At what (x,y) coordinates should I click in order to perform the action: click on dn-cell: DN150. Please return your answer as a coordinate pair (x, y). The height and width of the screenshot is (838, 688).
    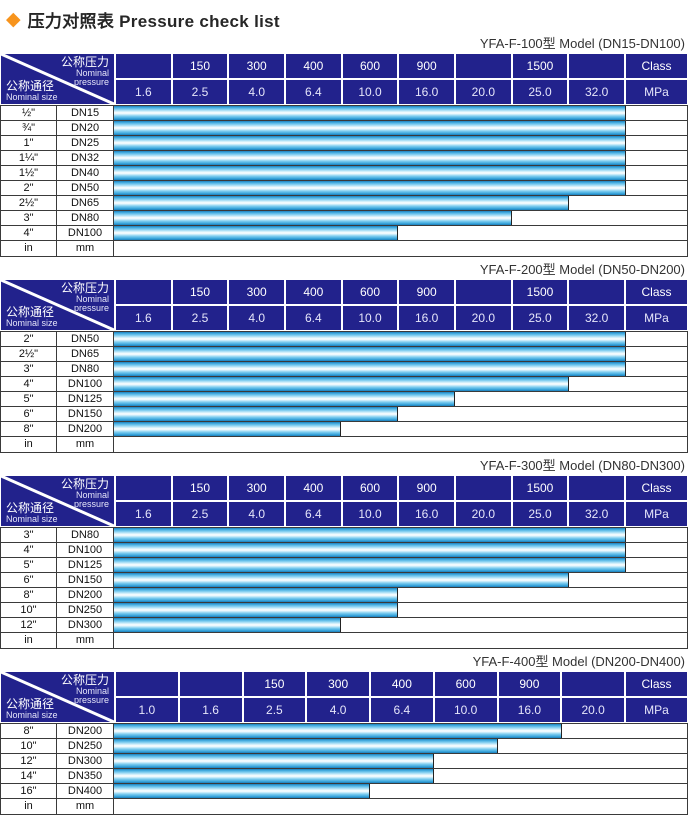
    Looking at the image, I should click on (85, 414).